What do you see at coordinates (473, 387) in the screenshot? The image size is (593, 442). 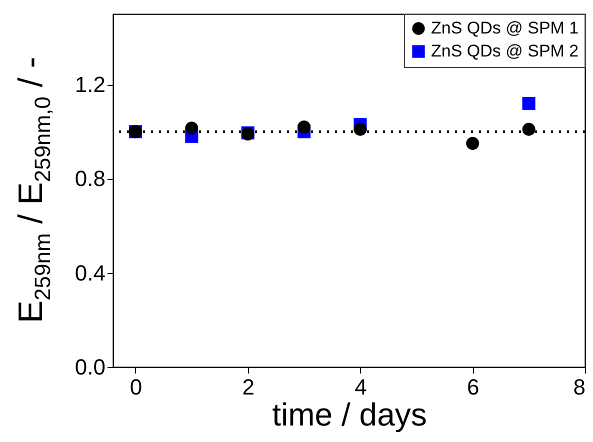 I see `x-tick-label: 6` at bounding box center [473, 387].